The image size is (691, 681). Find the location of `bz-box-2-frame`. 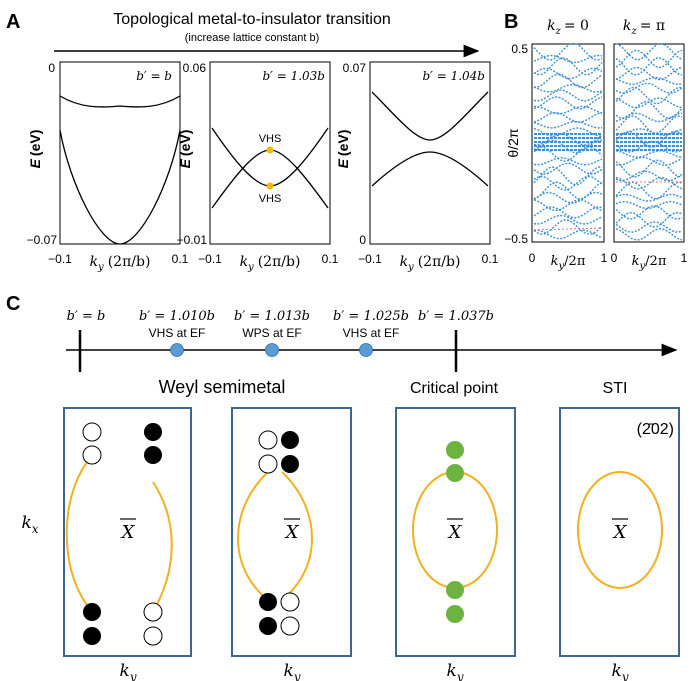

bz-box-2-frame is located at coordinates (291, 532).